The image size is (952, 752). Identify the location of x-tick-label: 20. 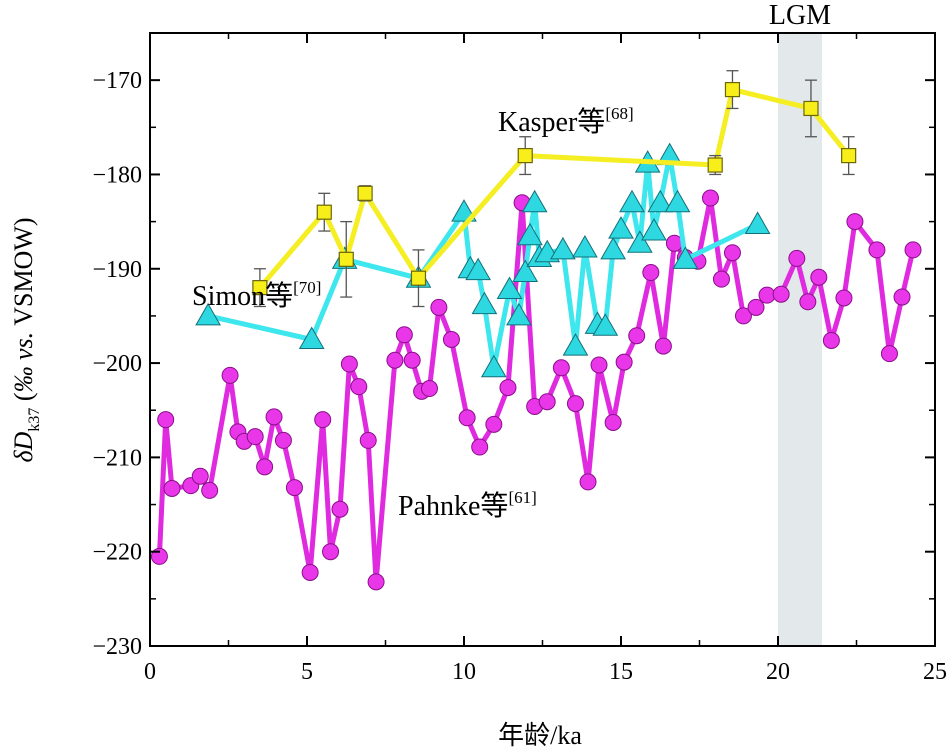
(778, 672).